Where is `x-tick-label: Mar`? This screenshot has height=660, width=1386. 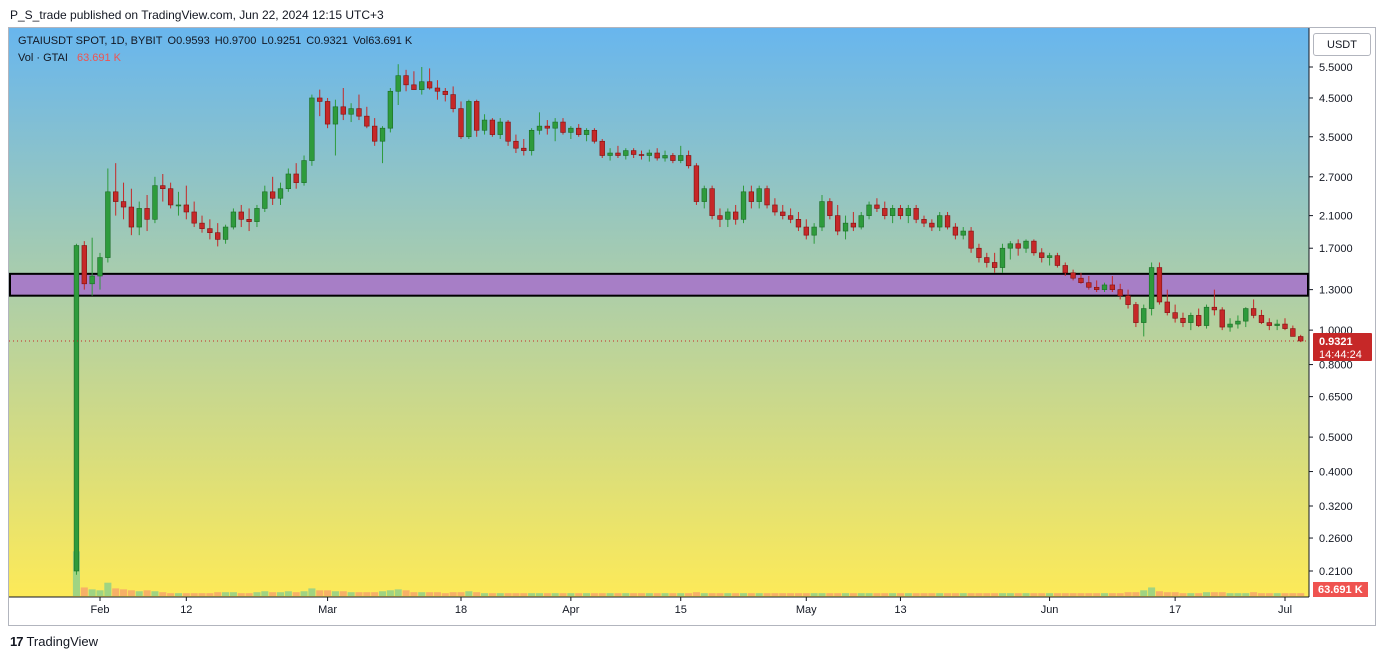 x-tick-label: Mar is located at coordinates (327, 610).